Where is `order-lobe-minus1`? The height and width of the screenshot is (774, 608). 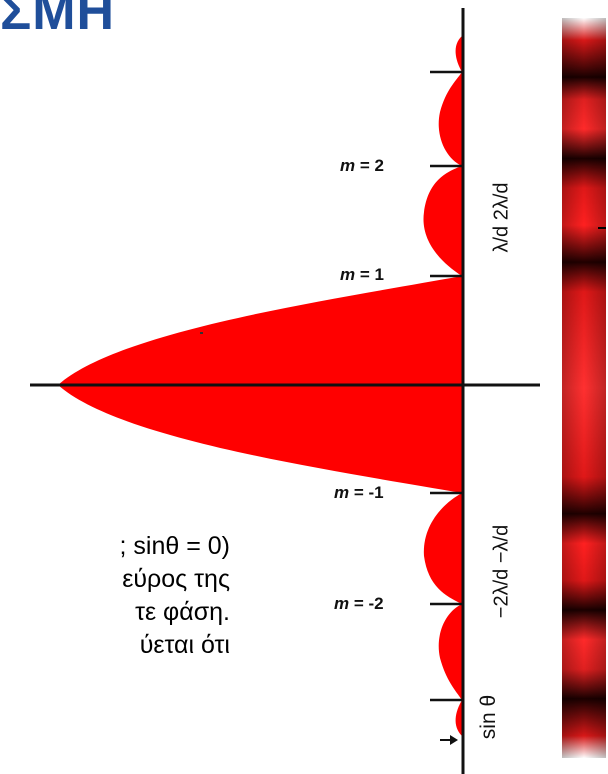
order-lobe-minus1 is located at coordinates (442, 548).